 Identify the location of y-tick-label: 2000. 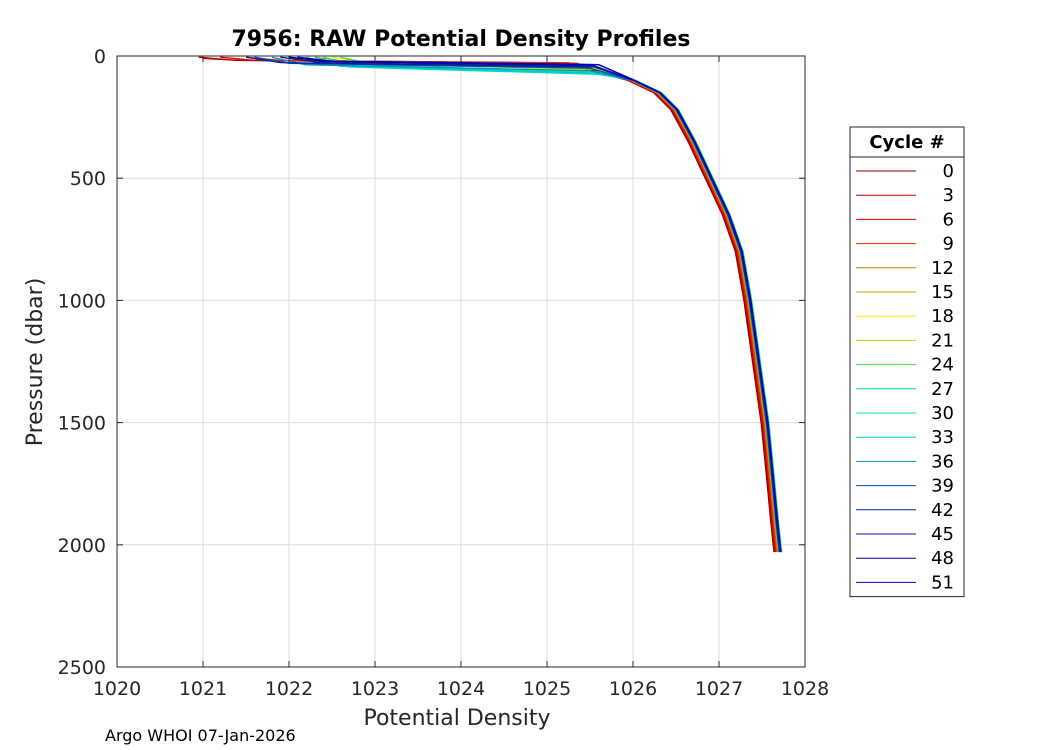
(82, 546).